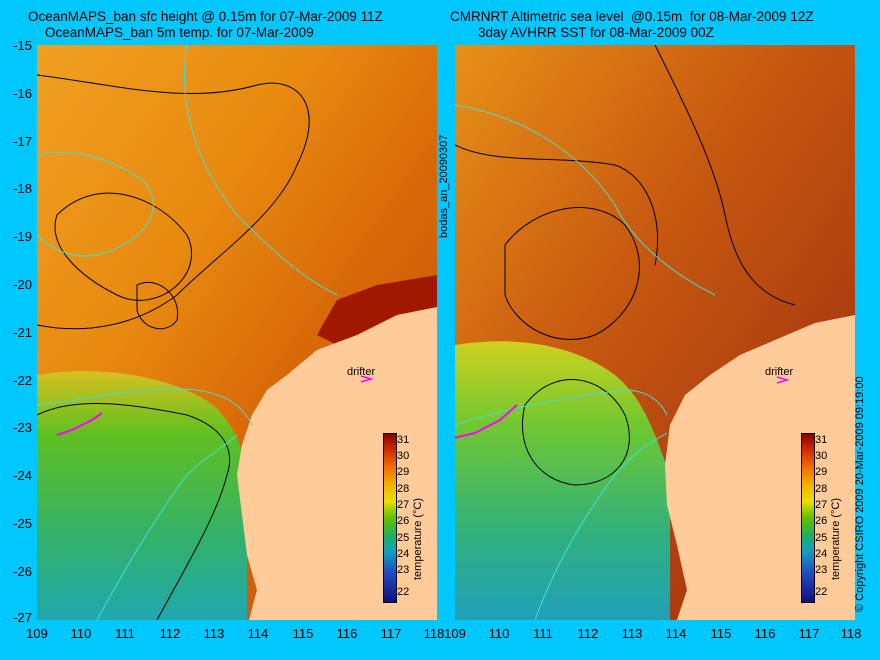 This screenshot has width=880, height=660. I want to click on y-tick: -22, so click(22, 380).